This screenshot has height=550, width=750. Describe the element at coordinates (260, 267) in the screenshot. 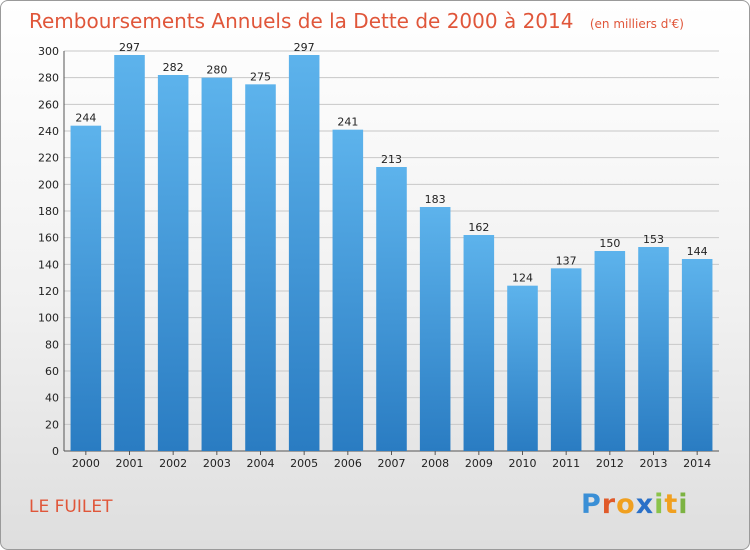

I see `bar-2004` at that location.